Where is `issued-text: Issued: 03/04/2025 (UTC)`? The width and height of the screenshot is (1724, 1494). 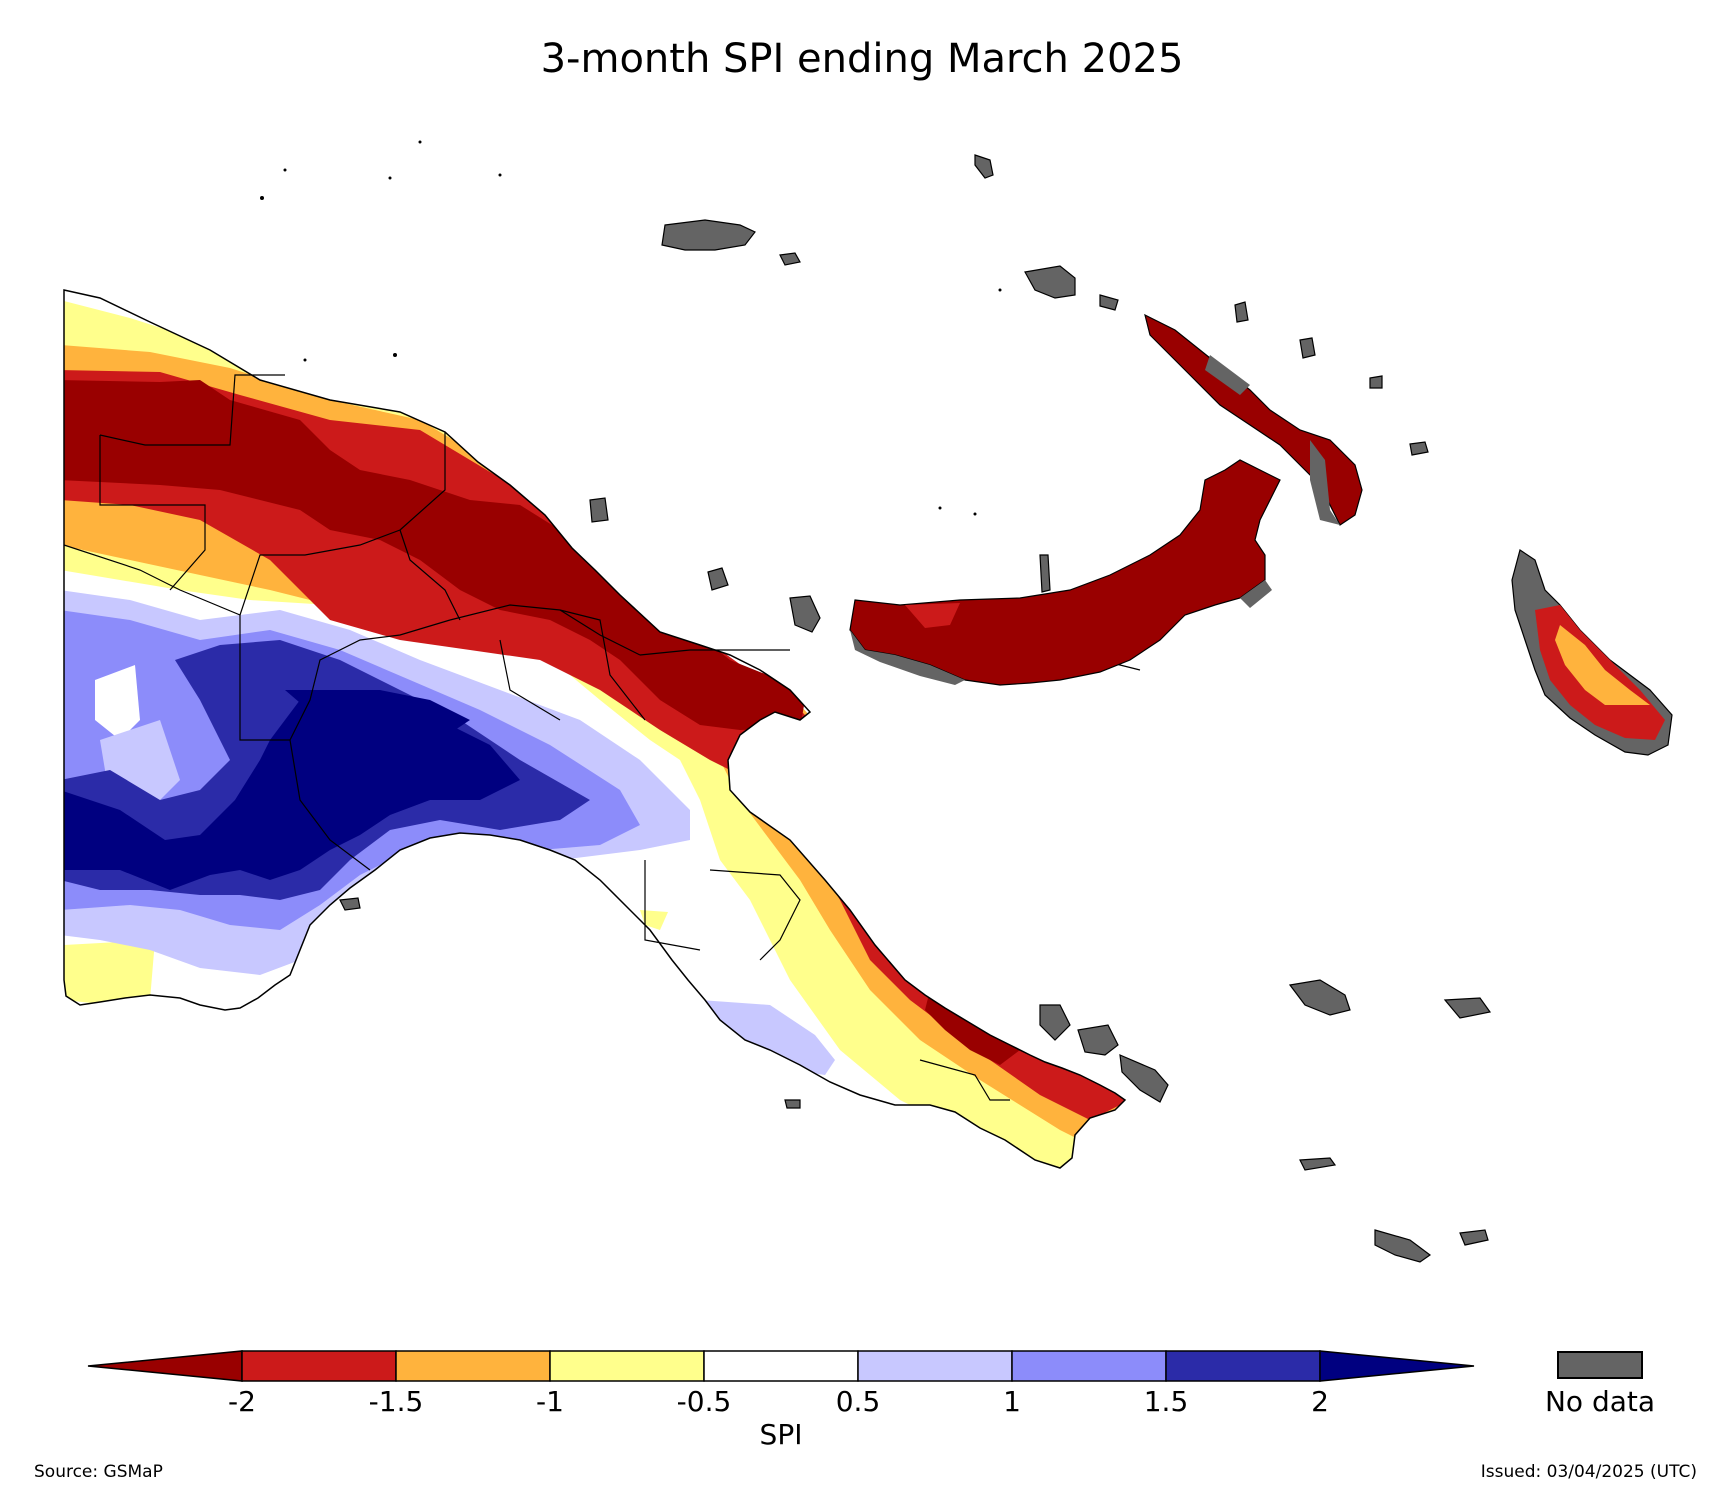 issued-text: Issued: 03/04/2025 (UTC) is located at coordinates (1588, 1472).